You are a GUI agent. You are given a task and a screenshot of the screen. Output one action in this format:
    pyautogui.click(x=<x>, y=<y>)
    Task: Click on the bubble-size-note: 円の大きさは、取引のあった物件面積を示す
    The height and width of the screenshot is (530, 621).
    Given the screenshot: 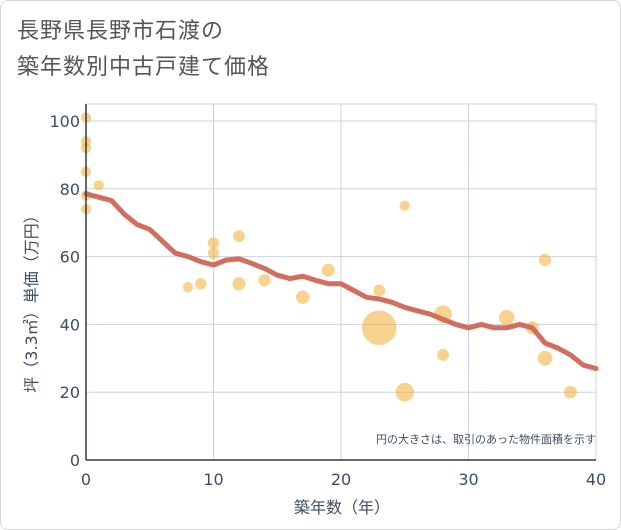 What is the action you would take?
    pyautogui.click(x=486, y=439)
    